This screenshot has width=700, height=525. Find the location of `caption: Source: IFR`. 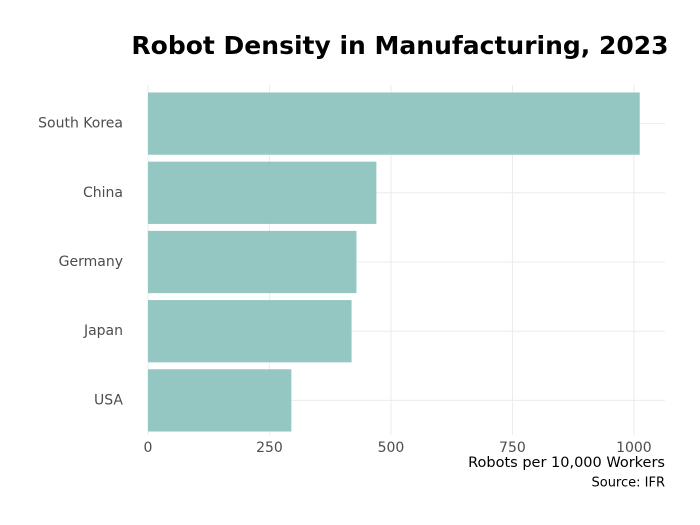

caption: Source: IFR is located at coordinates (628, 483).